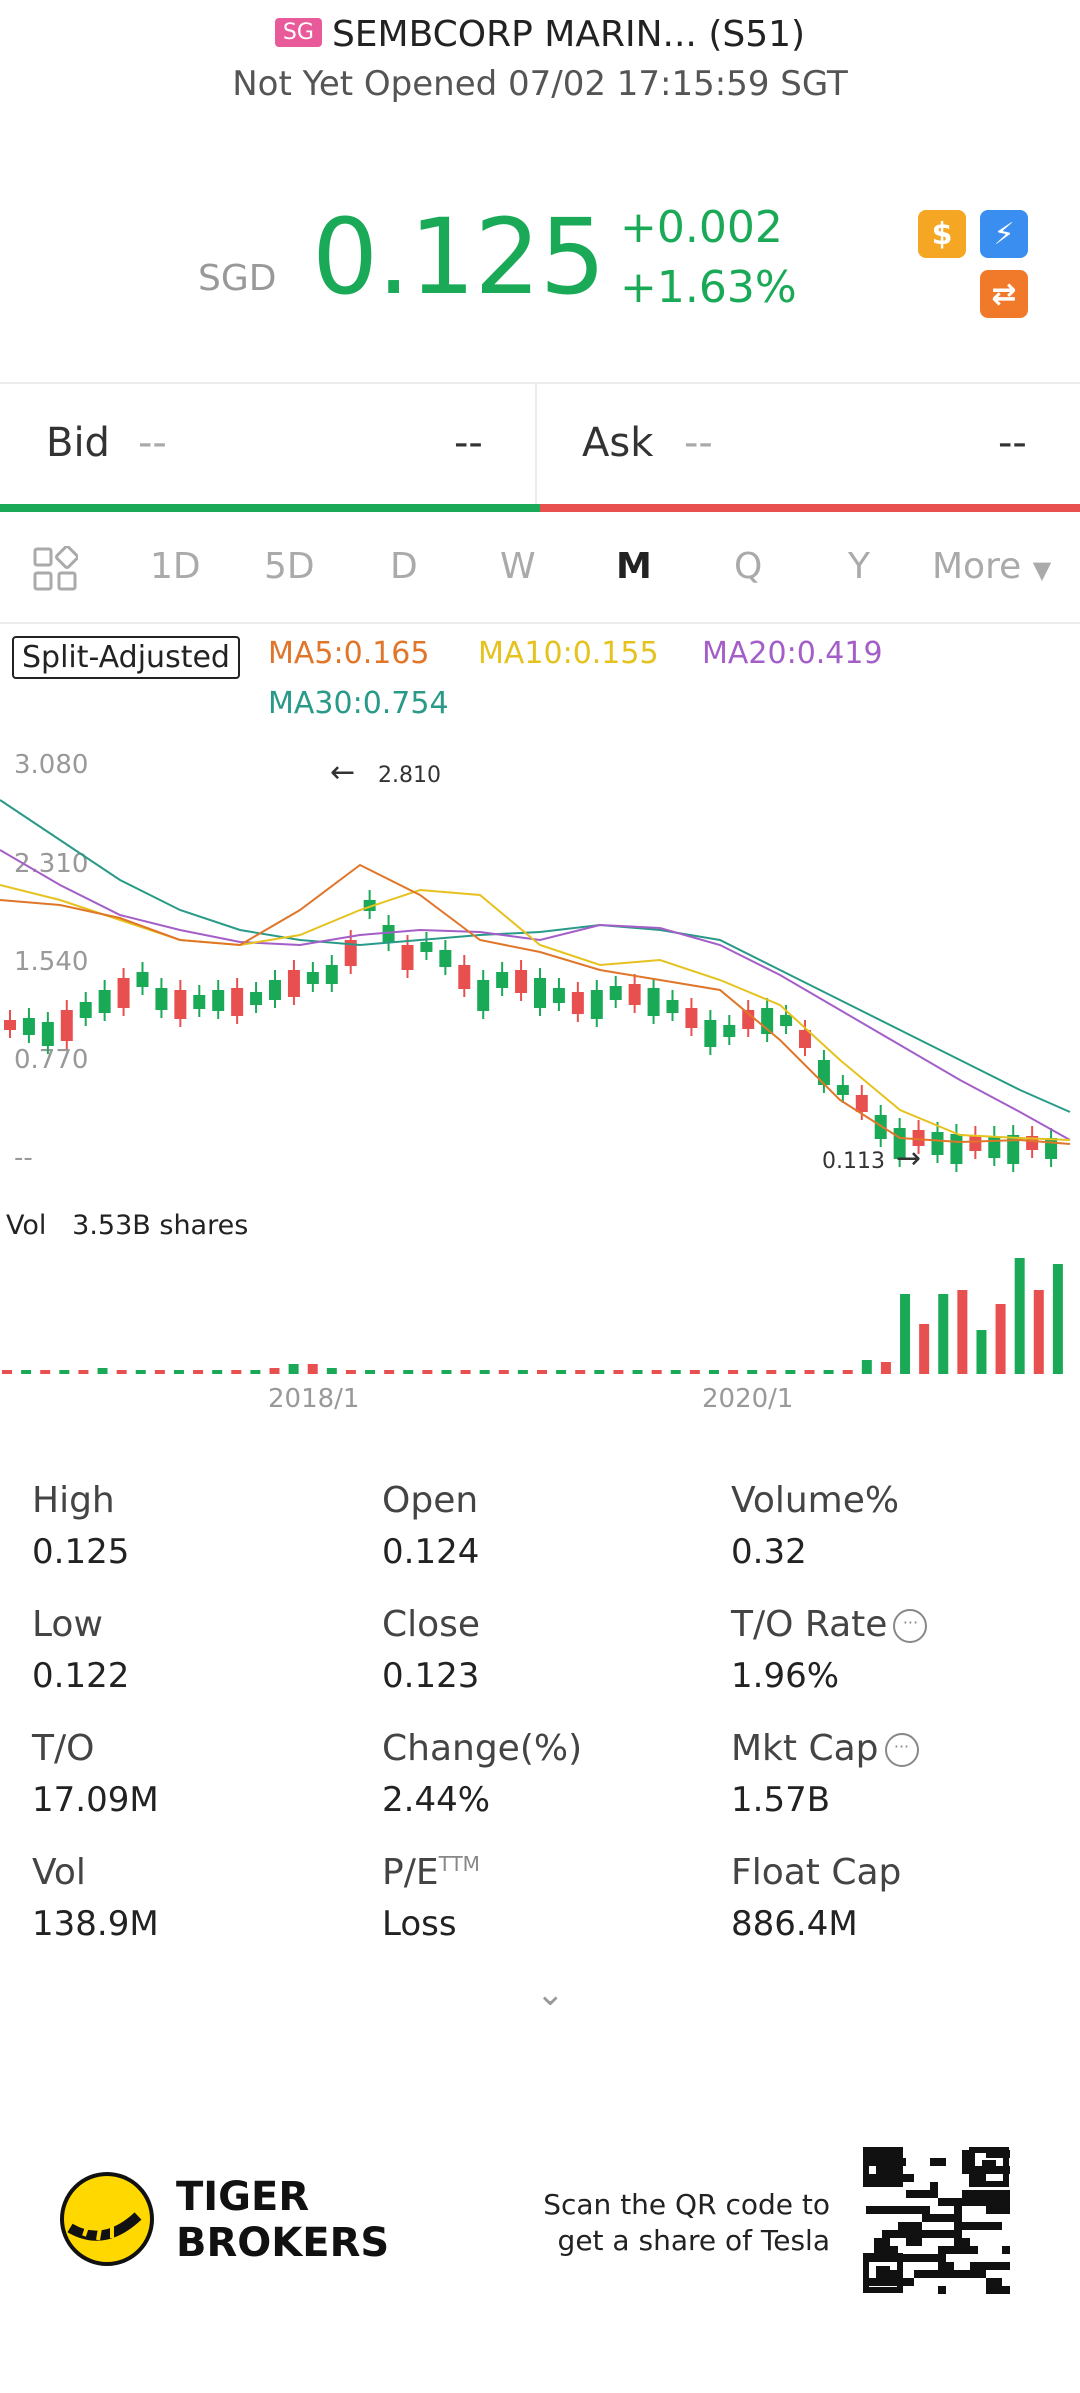 This screenshot has height=2393, width=1080. I want to click on stat-label-high: High, so click(73, 1500).